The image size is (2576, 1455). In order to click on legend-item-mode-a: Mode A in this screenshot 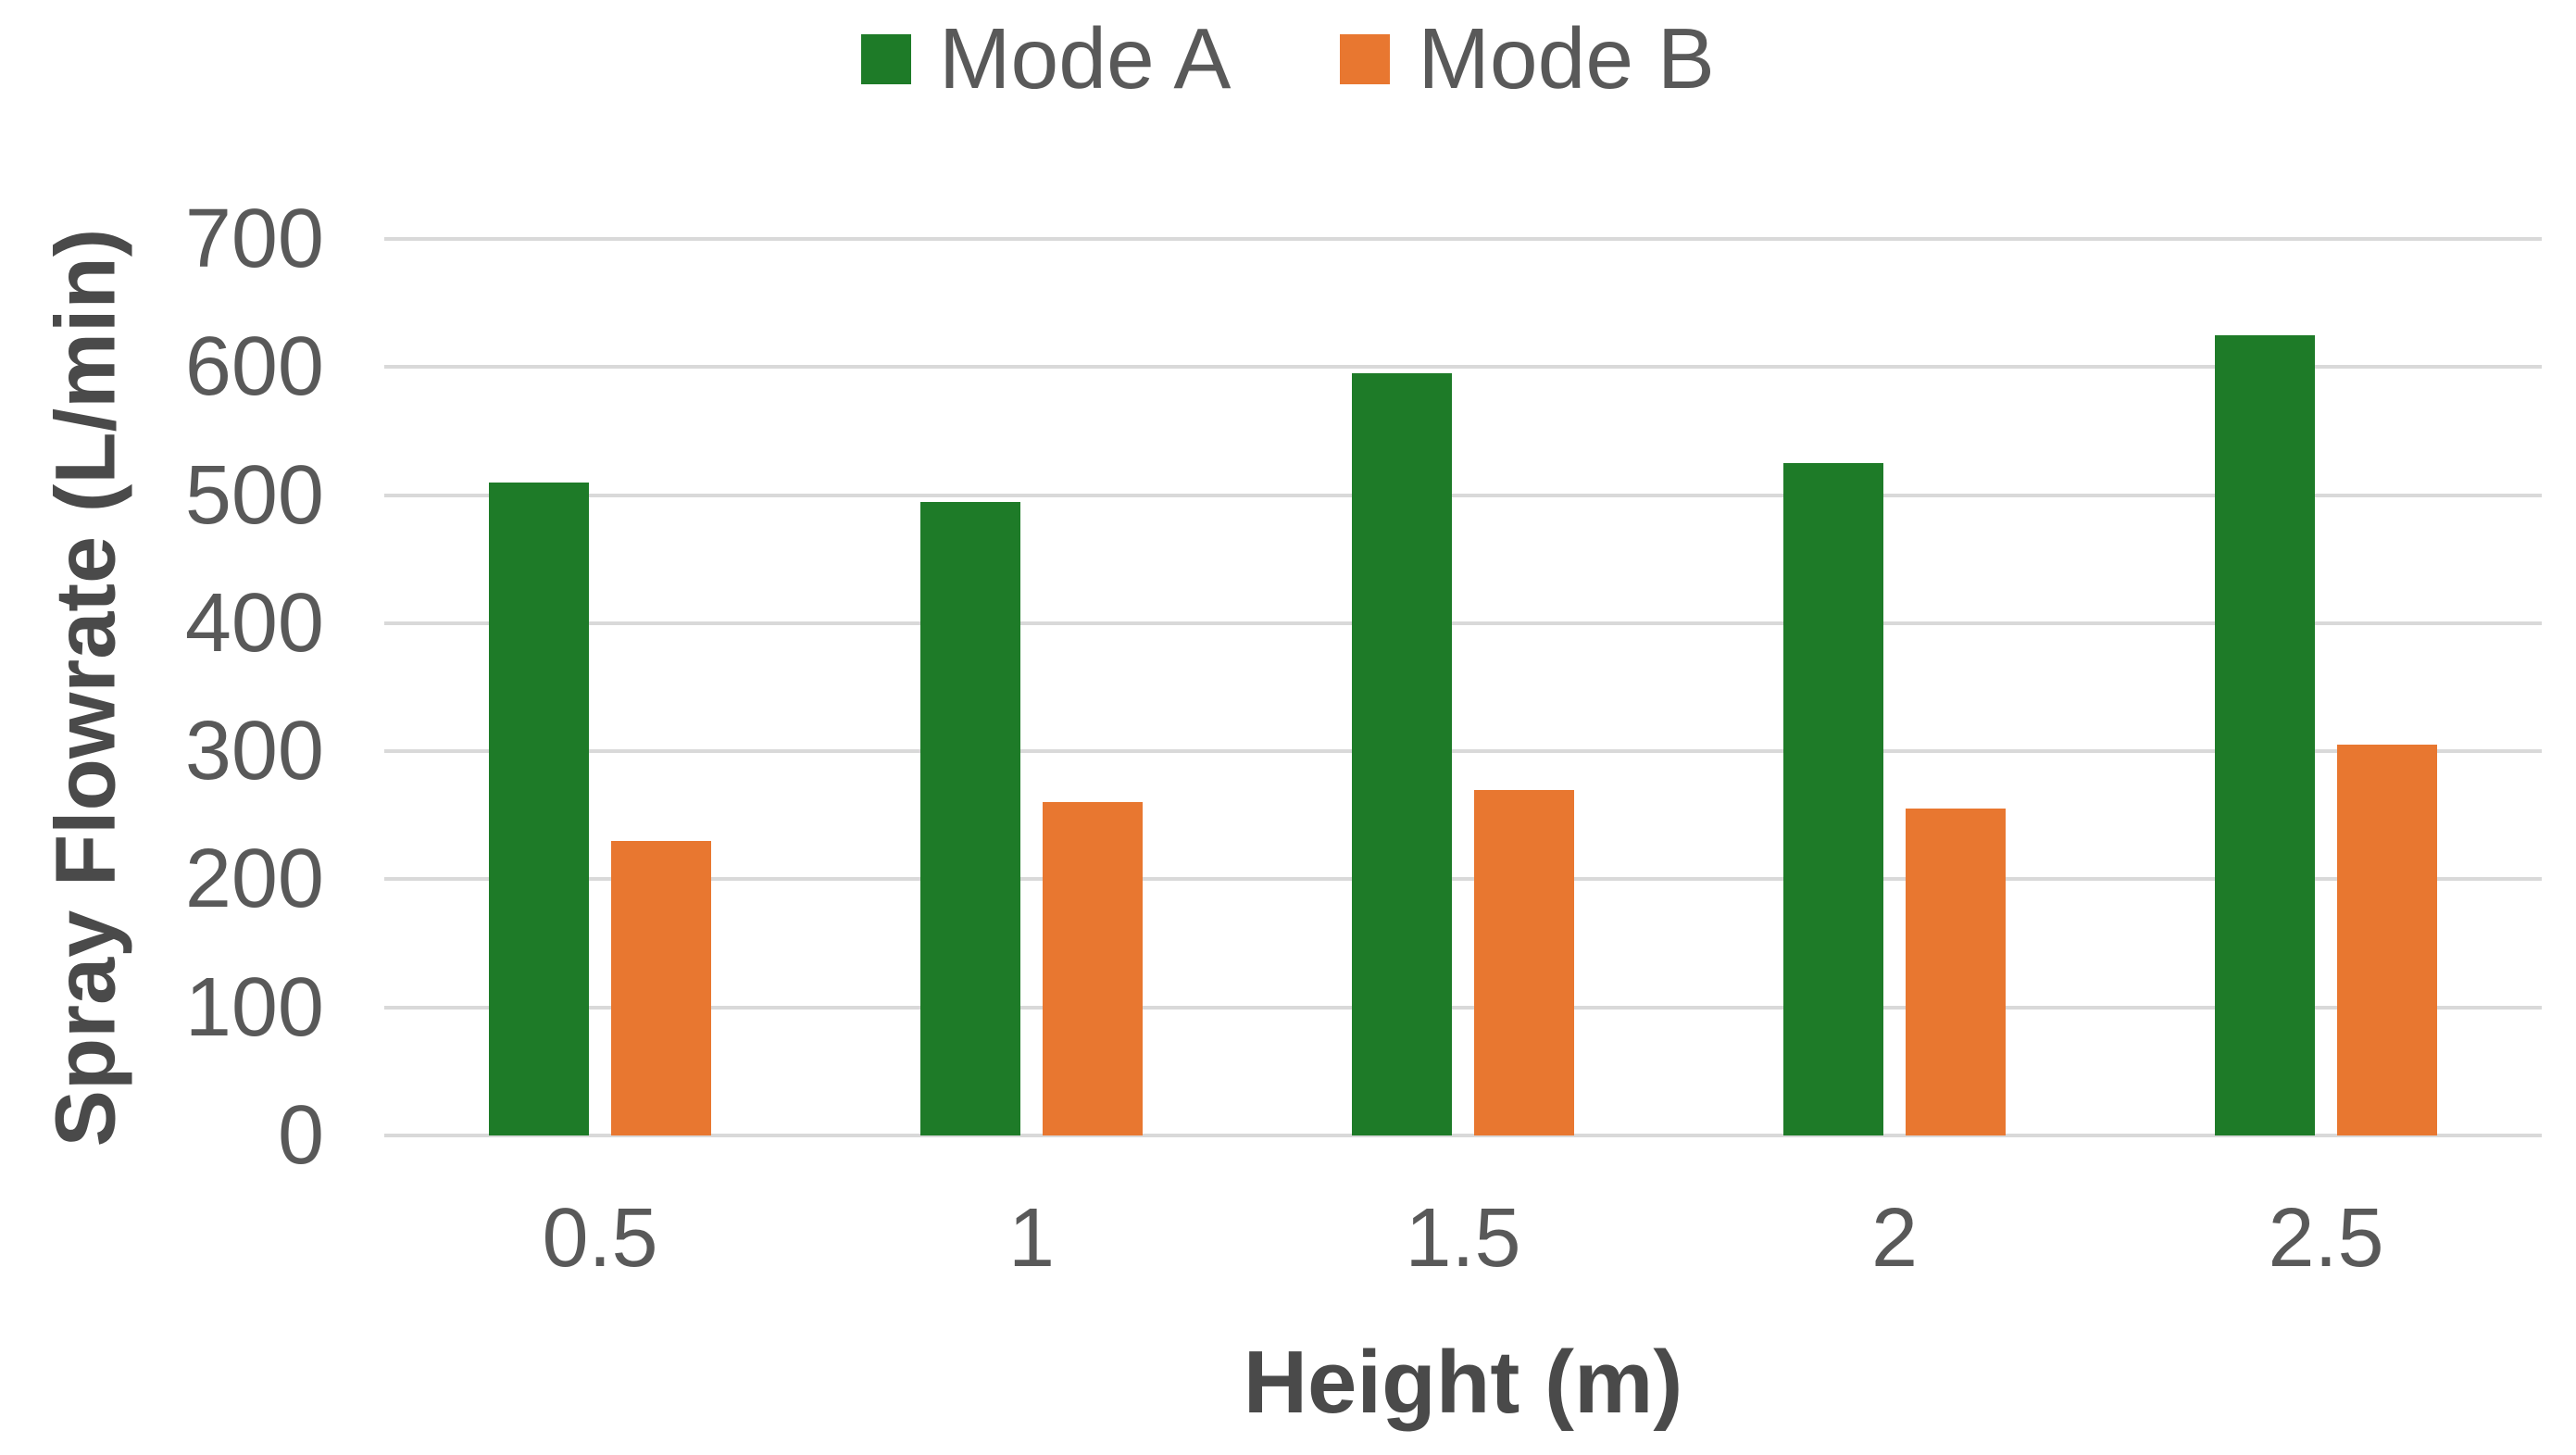, I will do `click(1046, 59)`.